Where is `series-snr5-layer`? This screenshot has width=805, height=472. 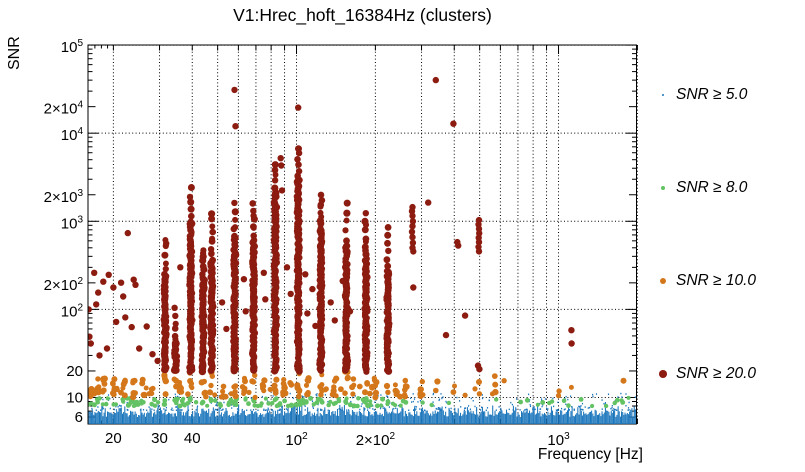
series-snr5-layer is located at coordinates (362, 408).